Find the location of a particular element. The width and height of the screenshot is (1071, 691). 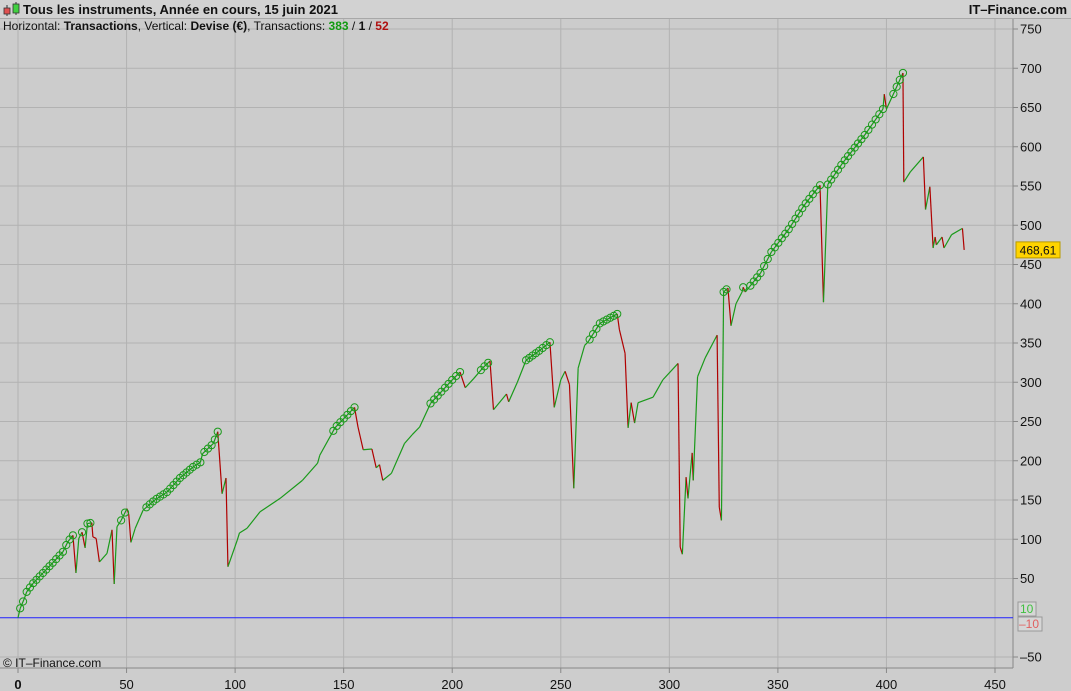

horizontal-value: Transactions is located at coordinates (100, 26).